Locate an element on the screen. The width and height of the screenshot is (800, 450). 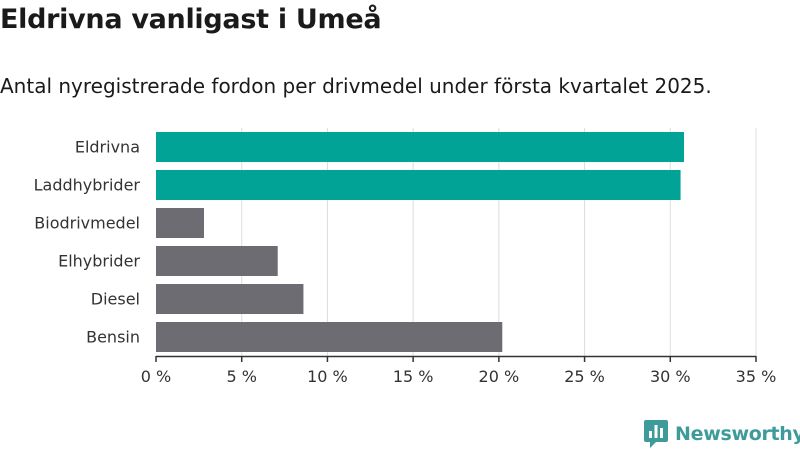
x-tick-label: 20 % is located at coordinates (499, 376).